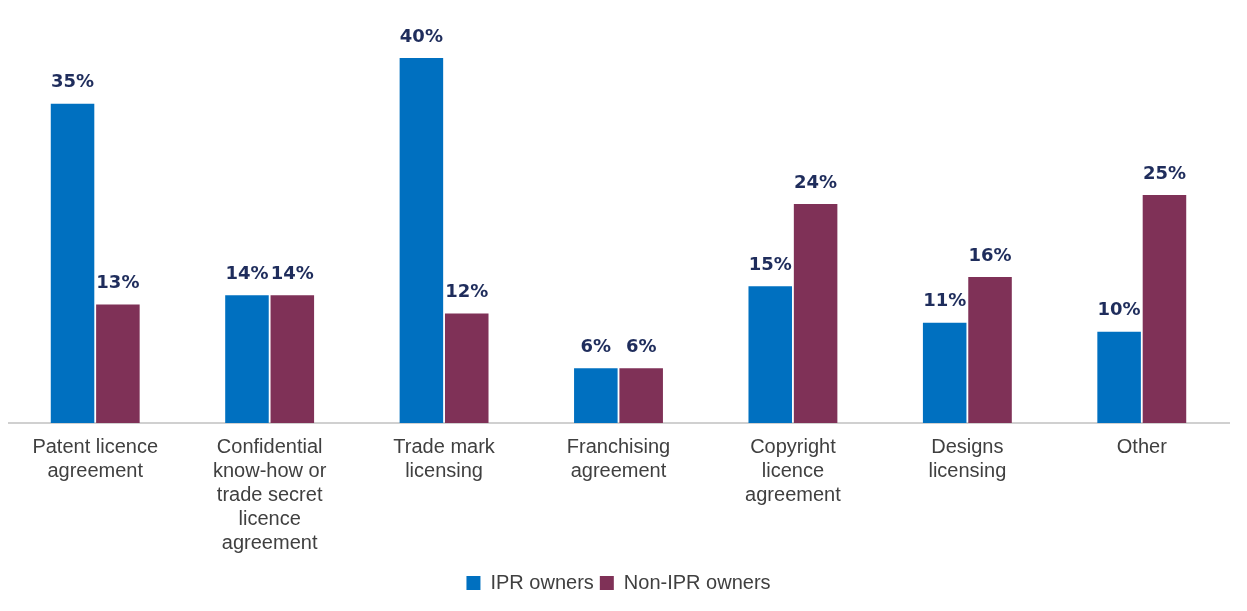  Describe the element at coordinates (697, 581) in the screenshot. I see `legend-label: Non-IPR owners` at that location.